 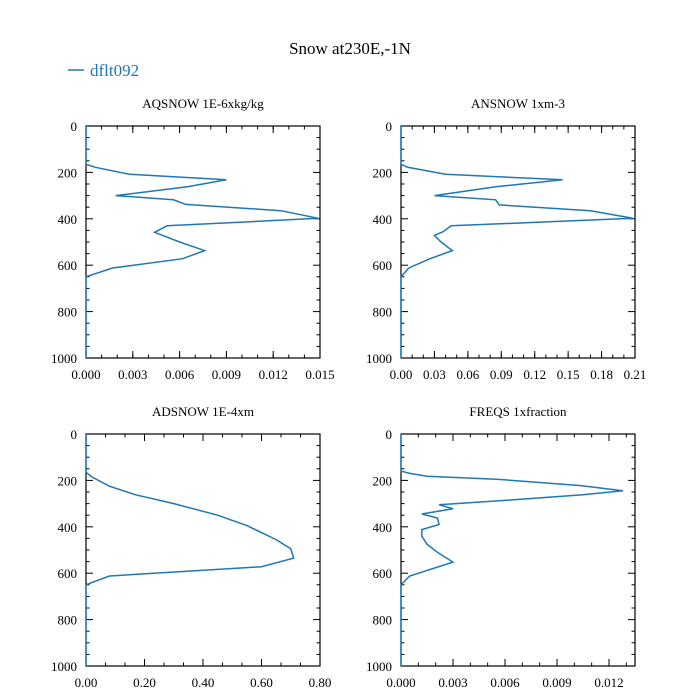 What do you see at coordinates (534, 374) in the screenshot?
I see `x-tick-label: 0.12` at bounding box center [534, 374].